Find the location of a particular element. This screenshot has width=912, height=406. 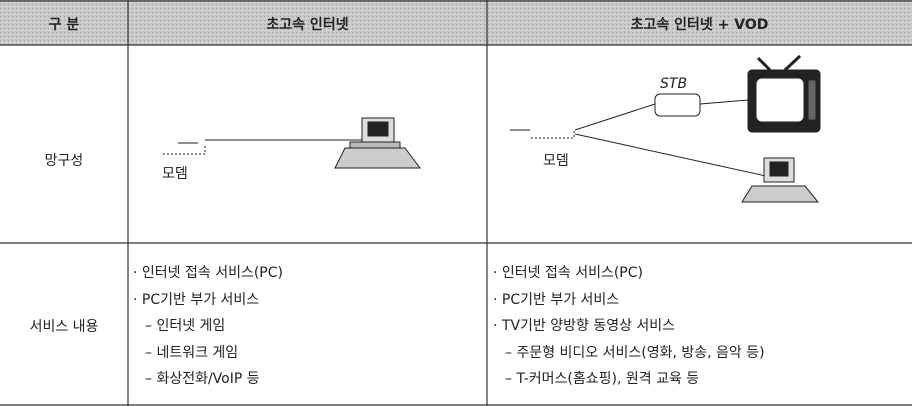

service-item: · TV기반 양방향 동영상 서비스 is located at coordinates (584, 326).